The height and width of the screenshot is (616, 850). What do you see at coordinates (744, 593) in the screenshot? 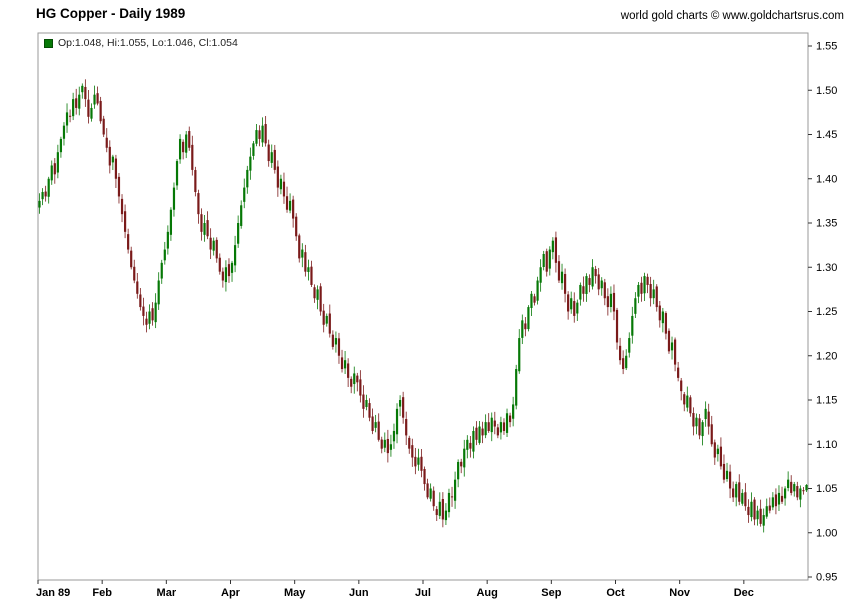
I see `x-tick-label: Dec` at bounding box center [744, 593].